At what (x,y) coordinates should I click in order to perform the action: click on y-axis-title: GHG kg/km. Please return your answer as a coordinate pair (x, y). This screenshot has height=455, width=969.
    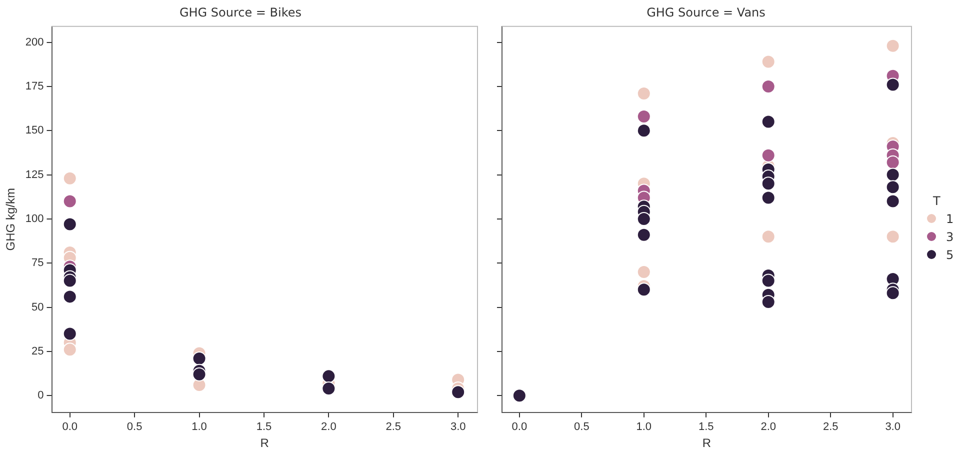
    Looking at the image, I should click on (11, 219).